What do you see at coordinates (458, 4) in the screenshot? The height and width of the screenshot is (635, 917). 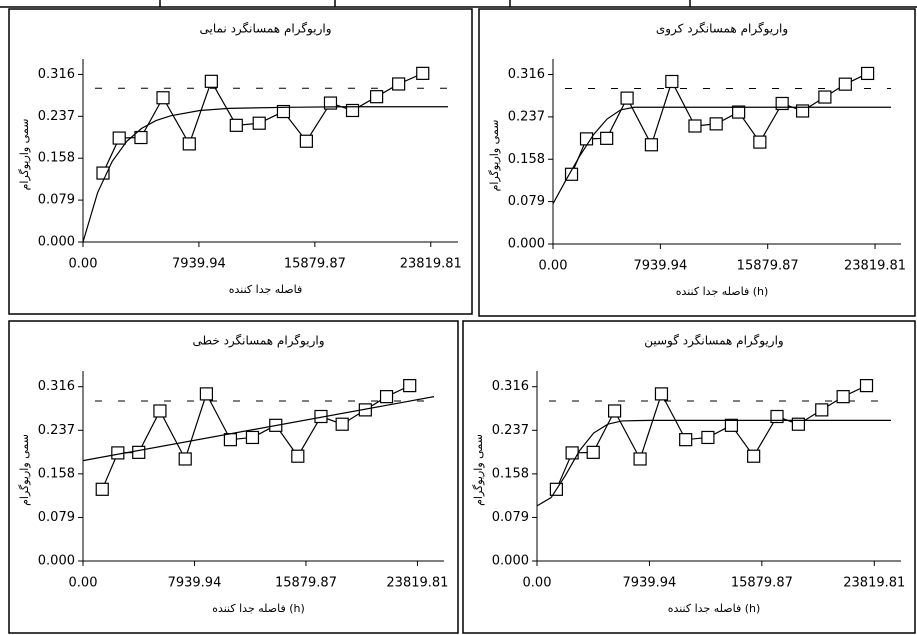 I see `table-strip` at bounding box center [458, 4].